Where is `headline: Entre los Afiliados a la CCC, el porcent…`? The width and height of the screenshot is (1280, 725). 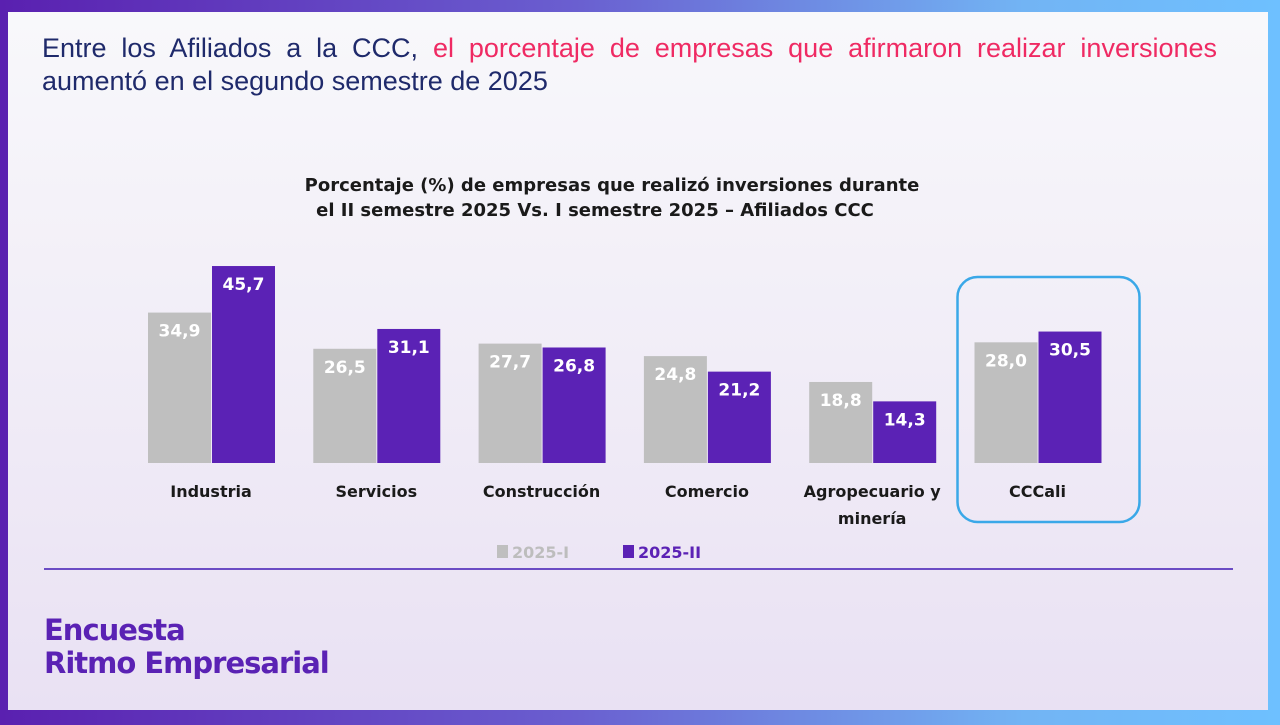 headline: Entre los Afiliados a la CCC, el porcent… is located at coordinates (629, 65).